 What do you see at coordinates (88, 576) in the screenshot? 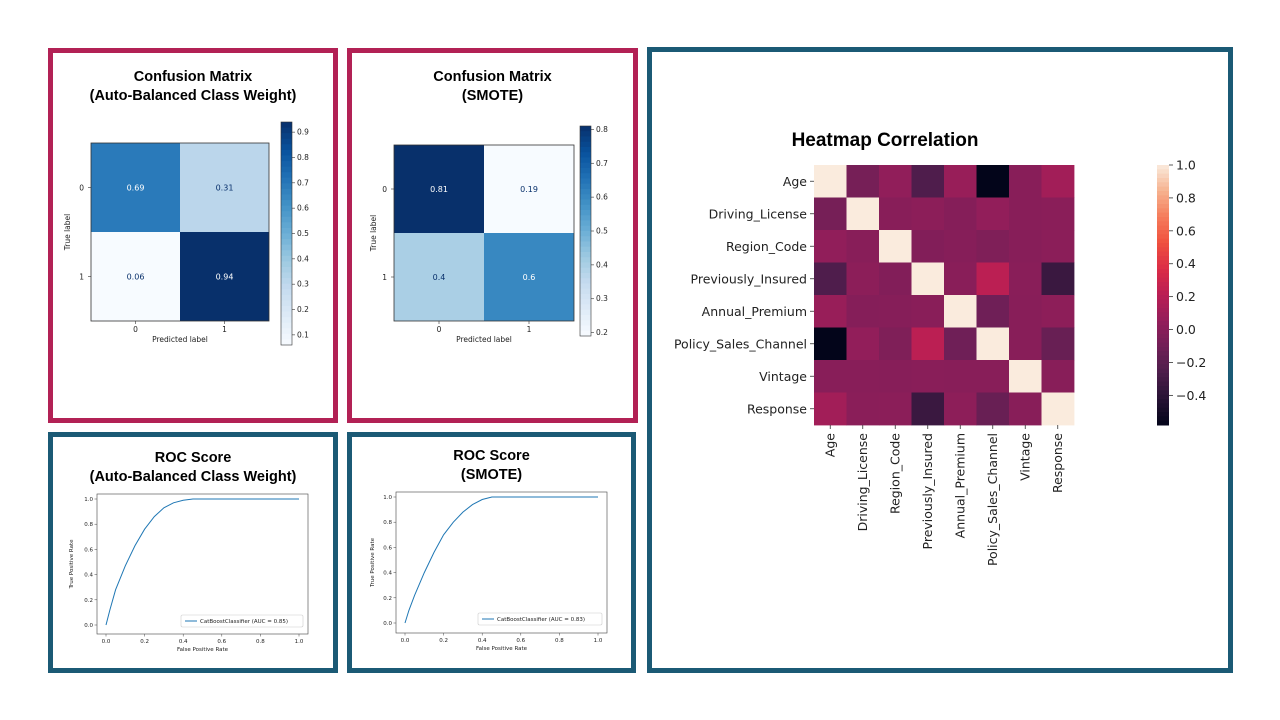
I see `y-tick-label: 0.4` at bounding box center [88, 576].